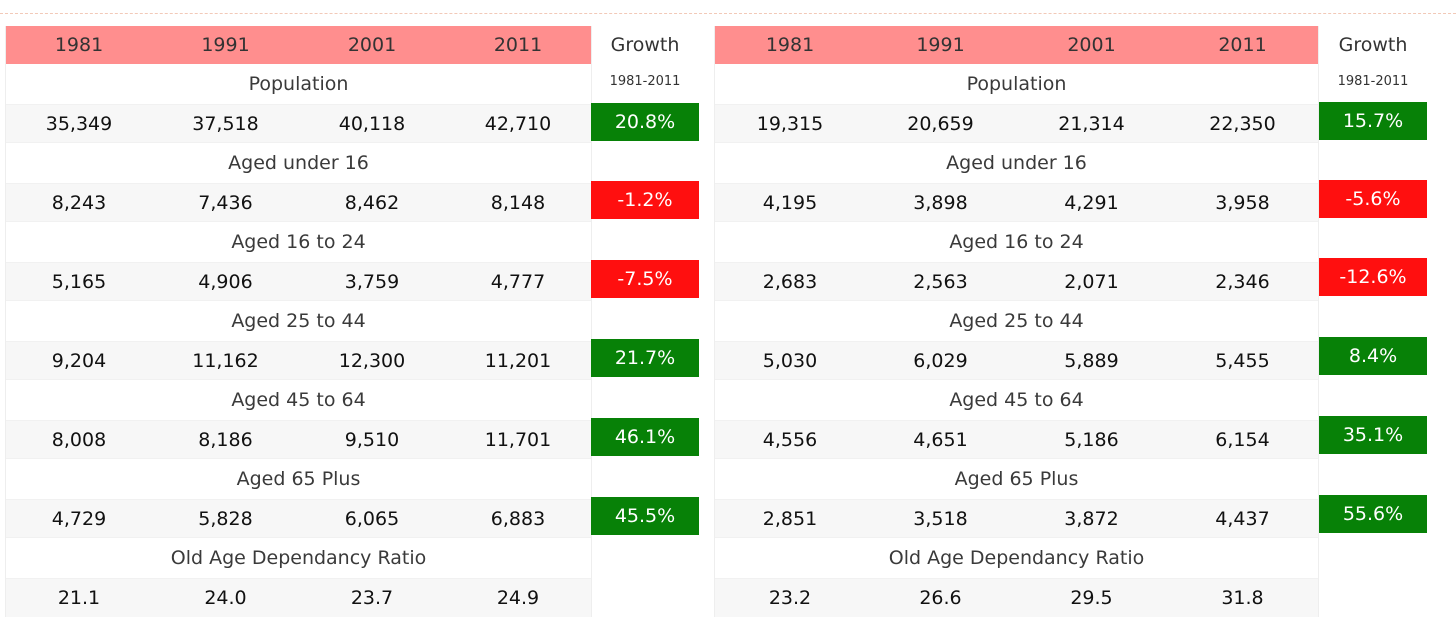 Image resolution: width=1456 pixels, height=627 pixels. I want to click on value-cell: 8,148, so click(518, 203).